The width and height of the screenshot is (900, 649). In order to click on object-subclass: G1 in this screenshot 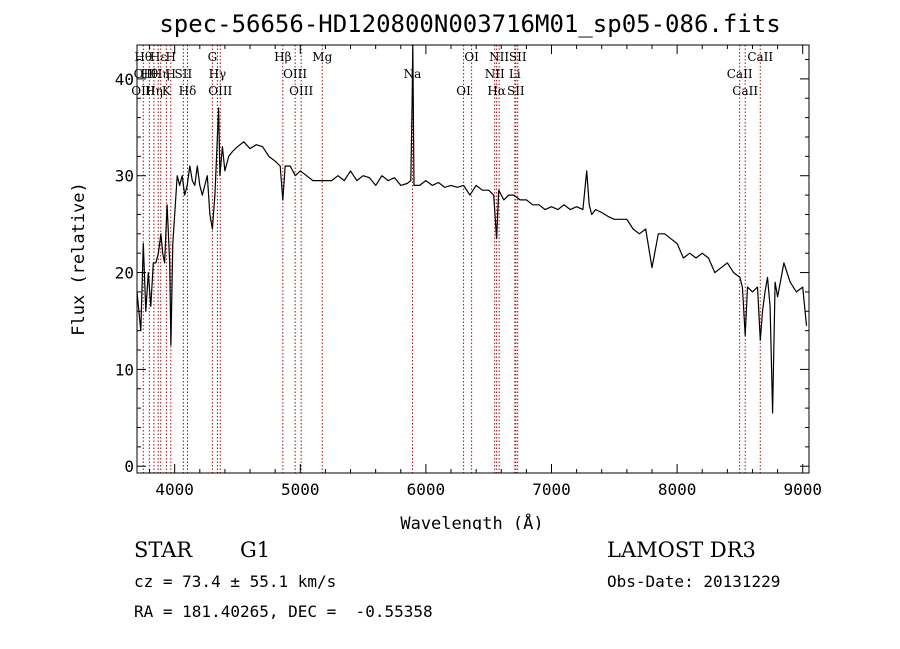, I will do `click(255, 550)`.